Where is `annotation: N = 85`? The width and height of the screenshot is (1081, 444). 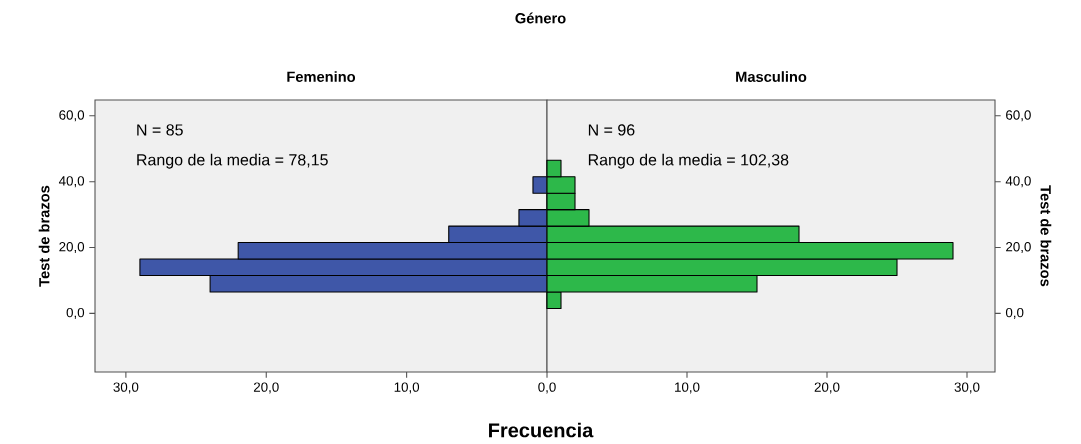 annotation: N = 85 is located at coordinates (160, 130).